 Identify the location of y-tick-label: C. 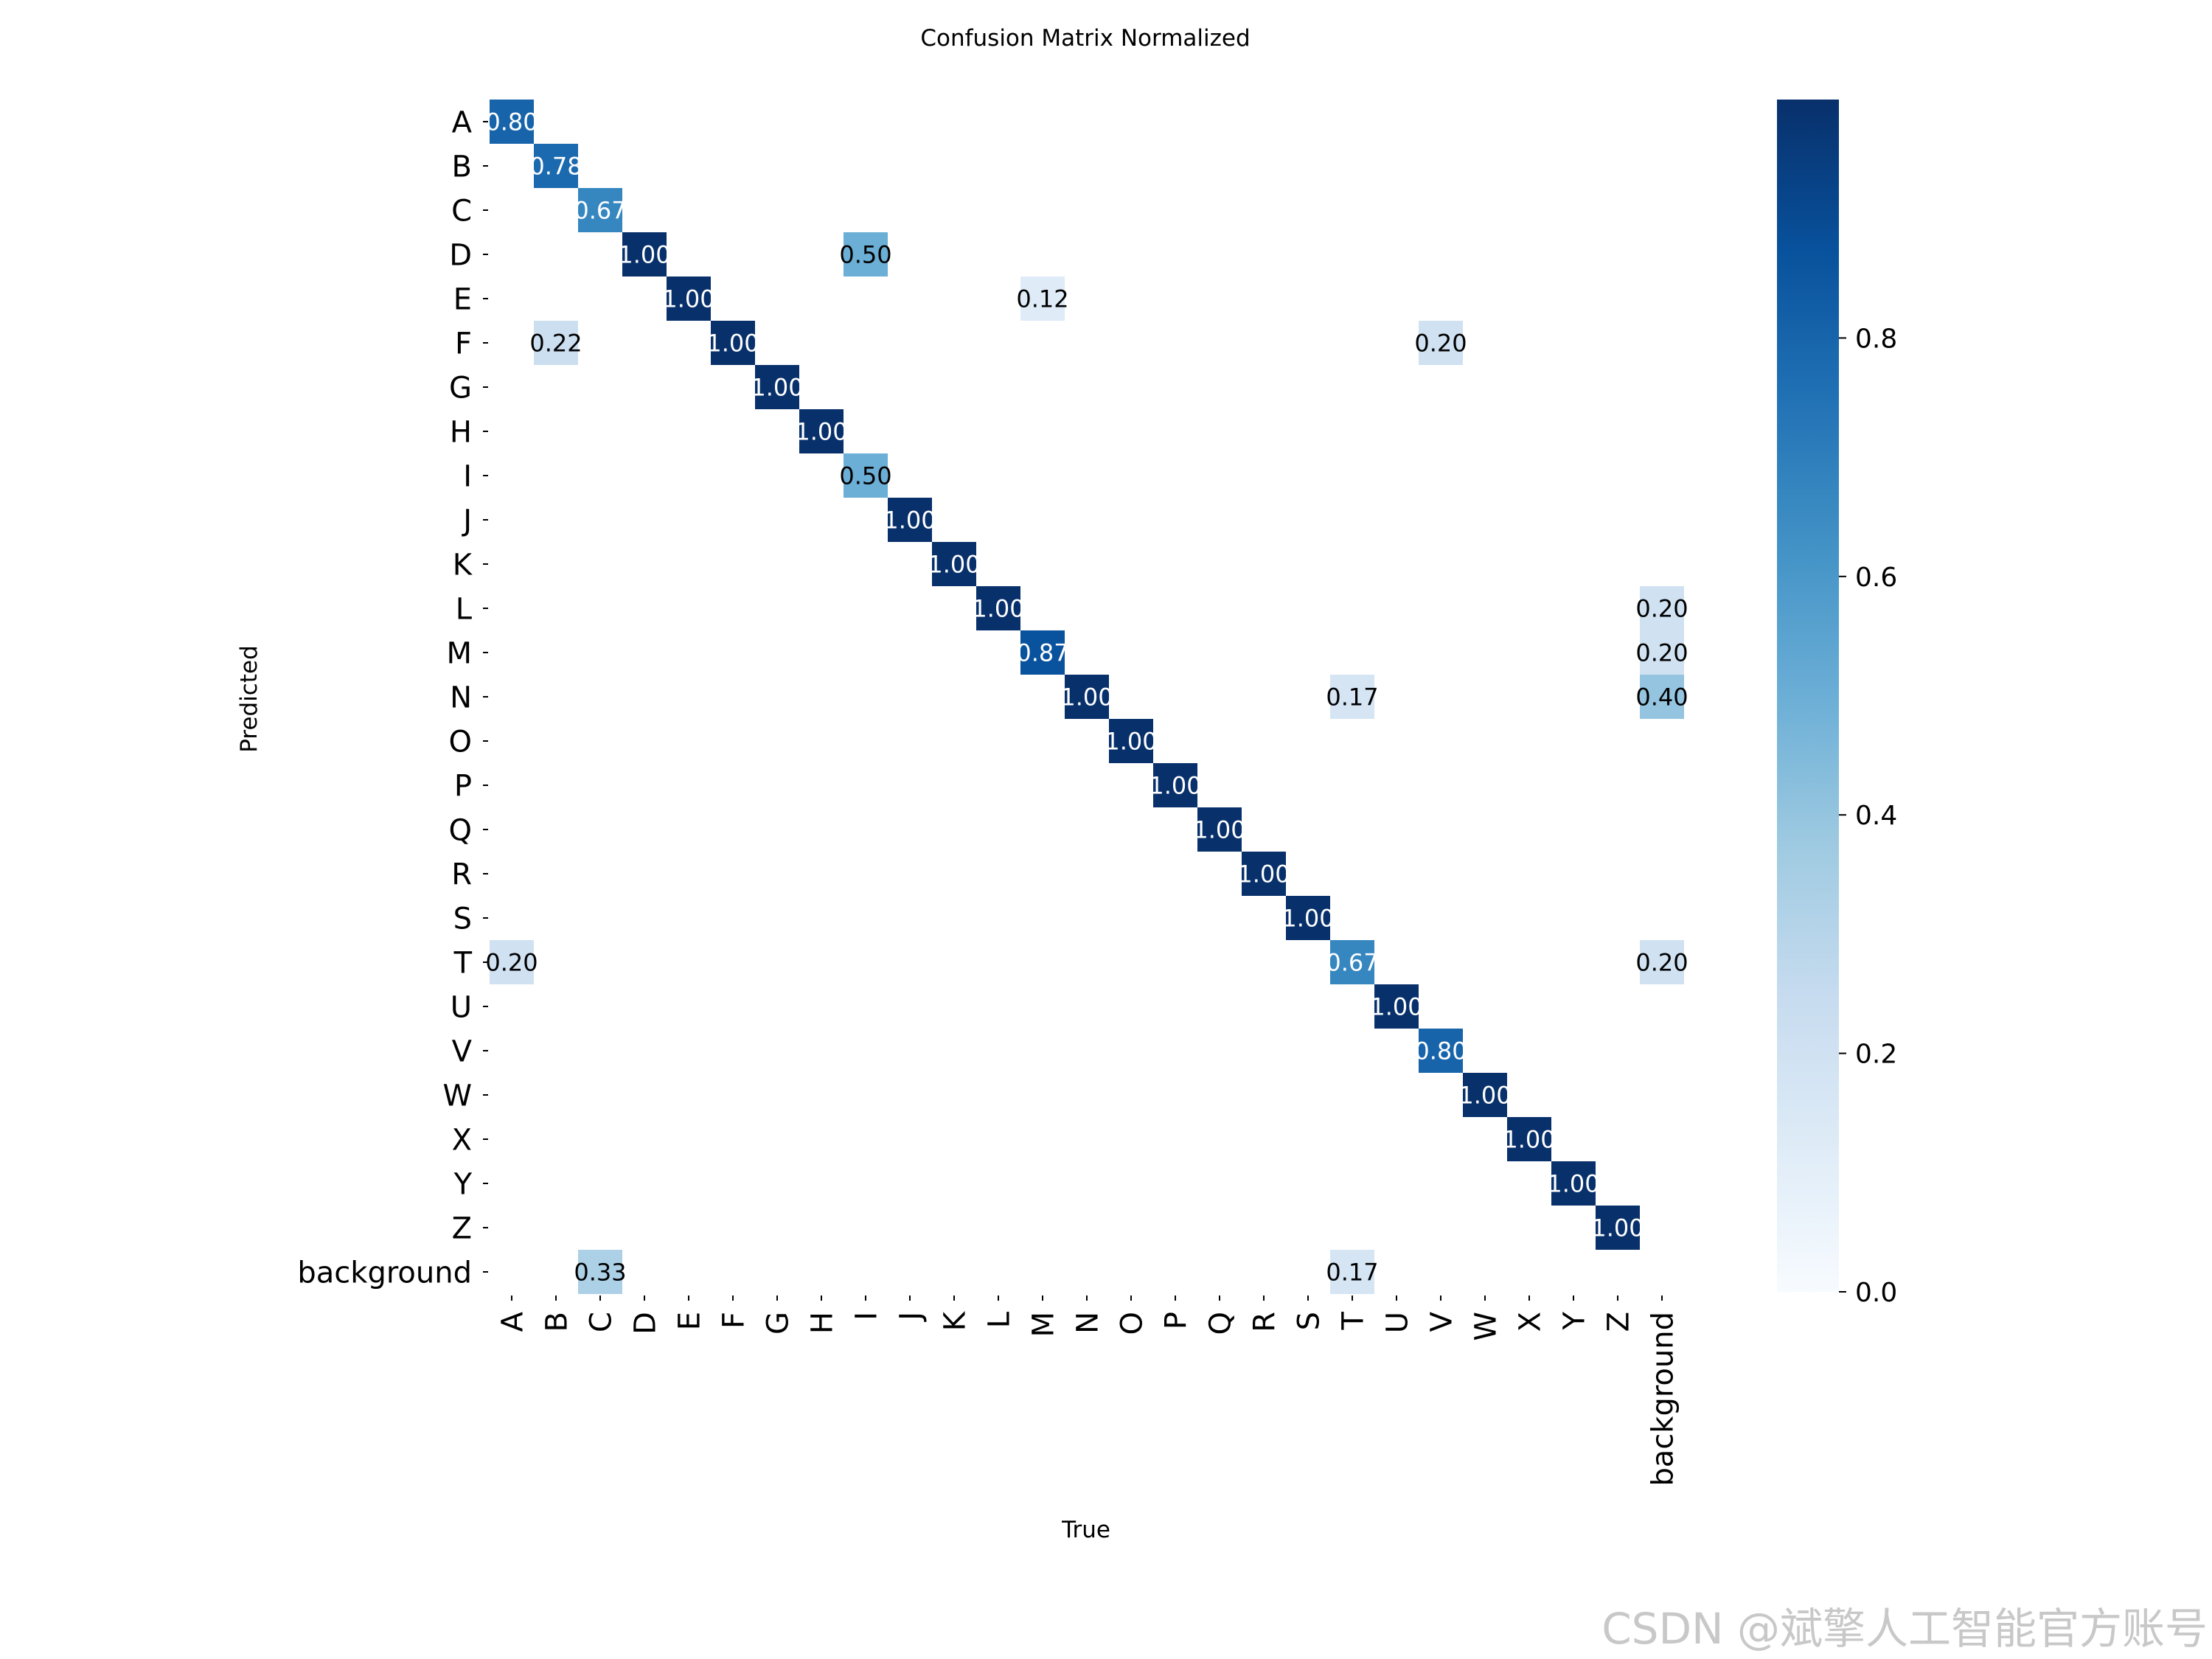
(461, 211).